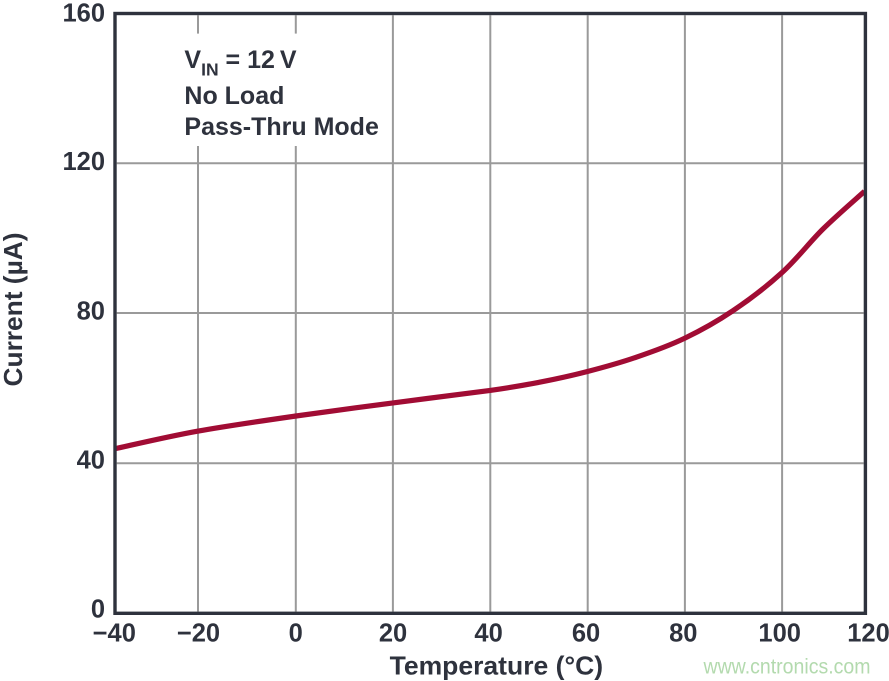 This screenshot has height=681, width=889. What do you see at coordinates (586, 634) in the screenshot?
I see `svg-text: 60` at bounding box center [586, 634].